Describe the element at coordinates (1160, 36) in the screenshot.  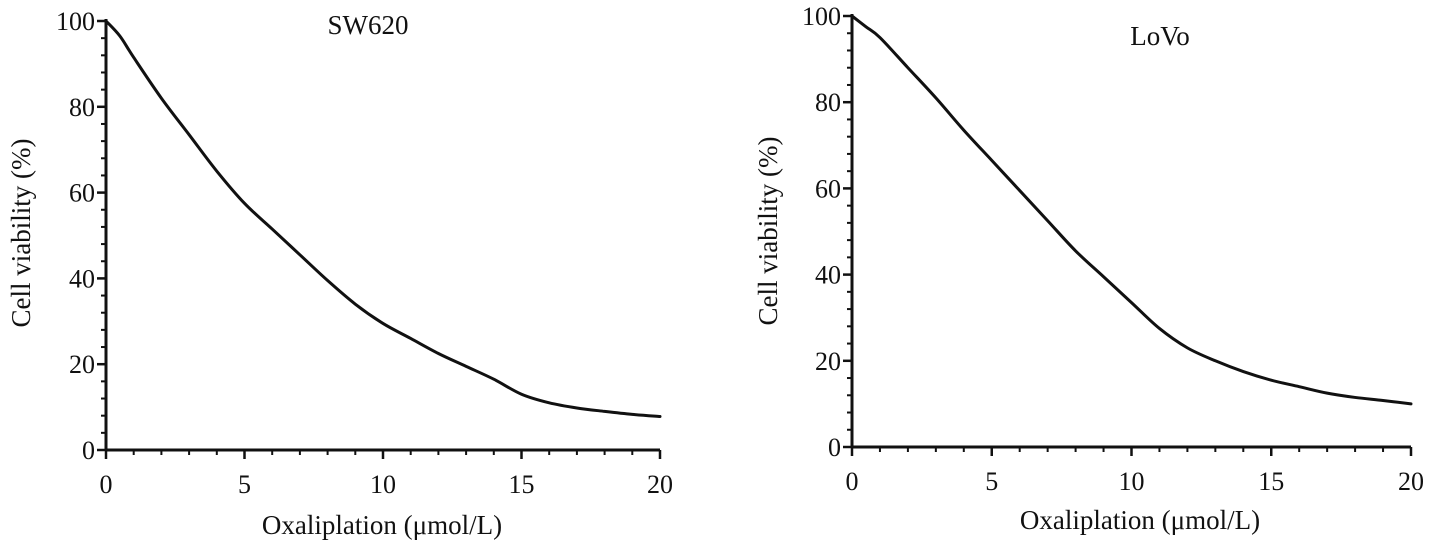
I see `chart-title: LoVo` at that location.